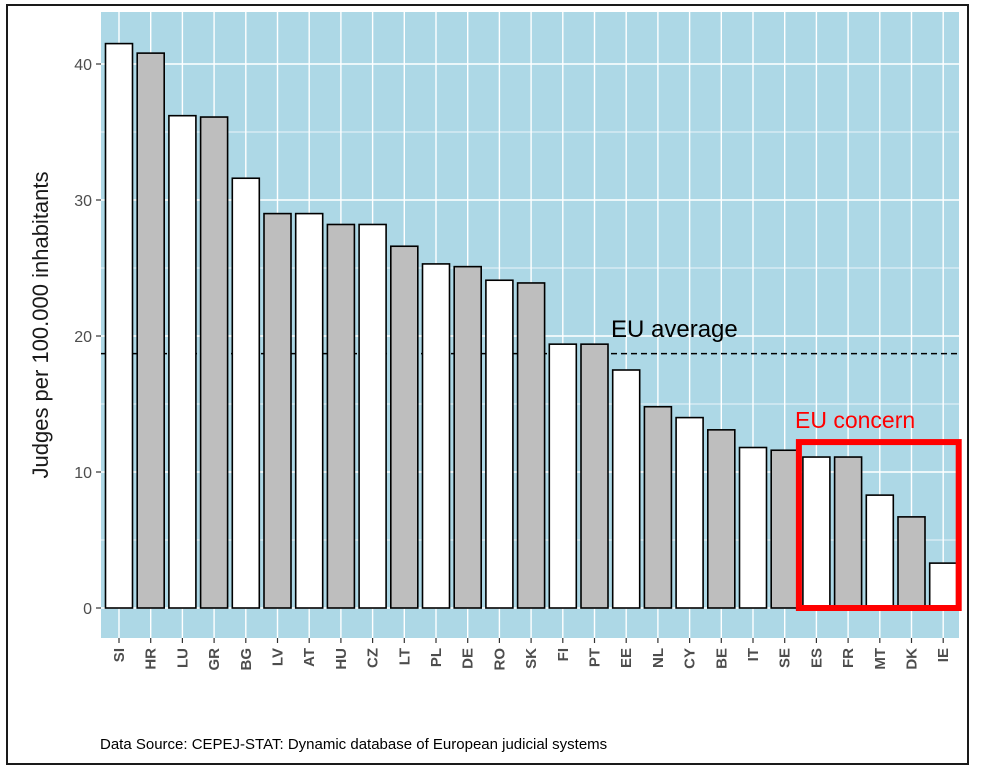 This screenshot has height=773, width=986. Describe the element at coordinates (531, 658) in the screenshot. I see `x-tick-label: SK` at that location.